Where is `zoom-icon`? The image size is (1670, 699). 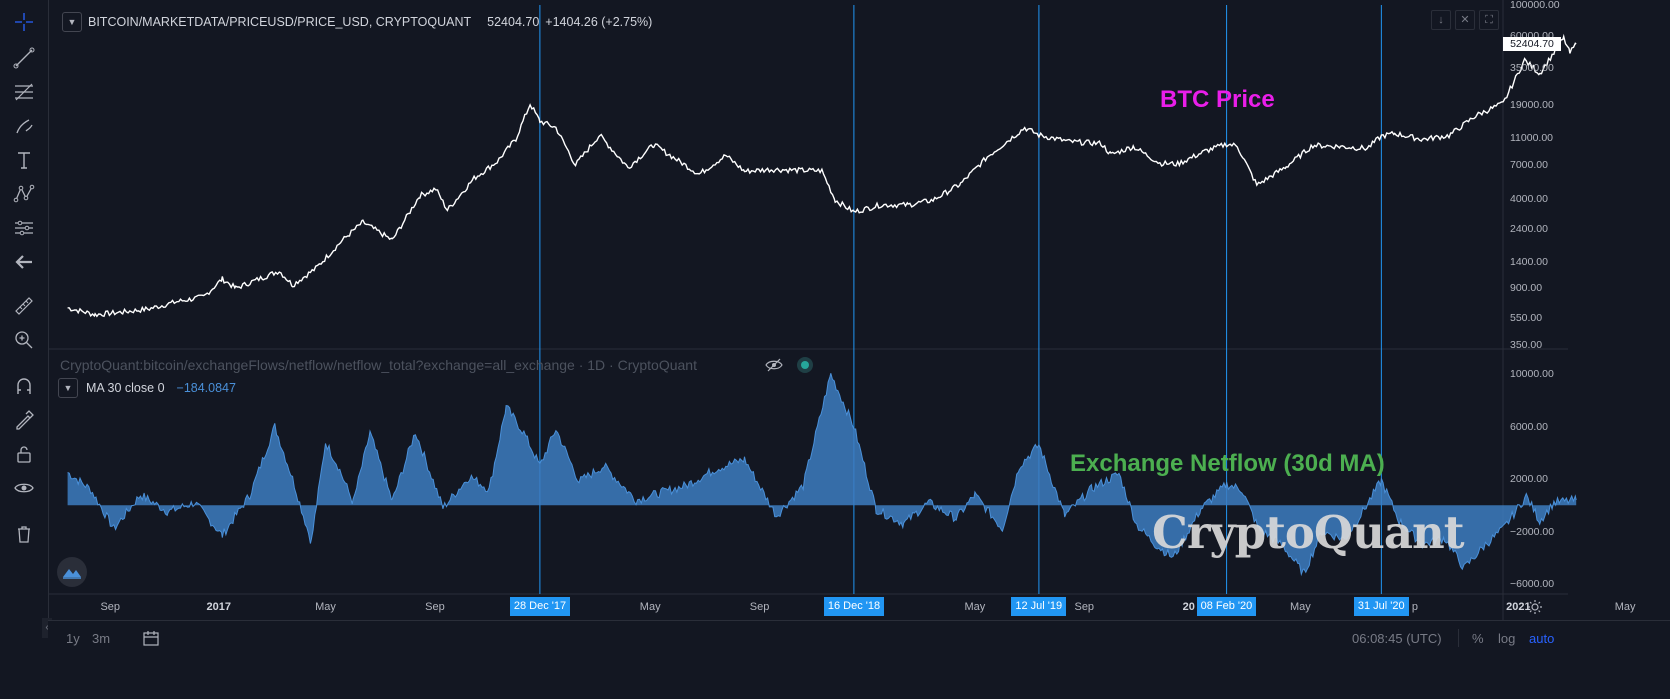
zoom-icon is located at coordinates (24, 340).